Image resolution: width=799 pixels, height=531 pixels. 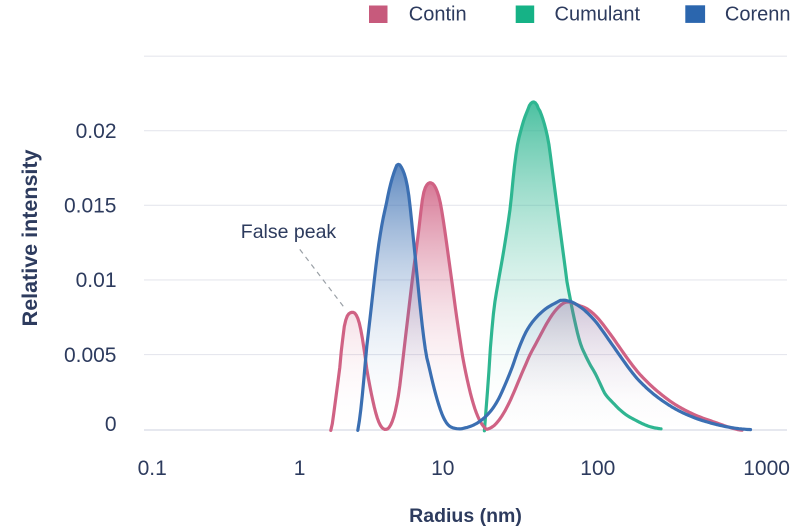 I want to click on svg-text: 1, so click(x=300, y=468).